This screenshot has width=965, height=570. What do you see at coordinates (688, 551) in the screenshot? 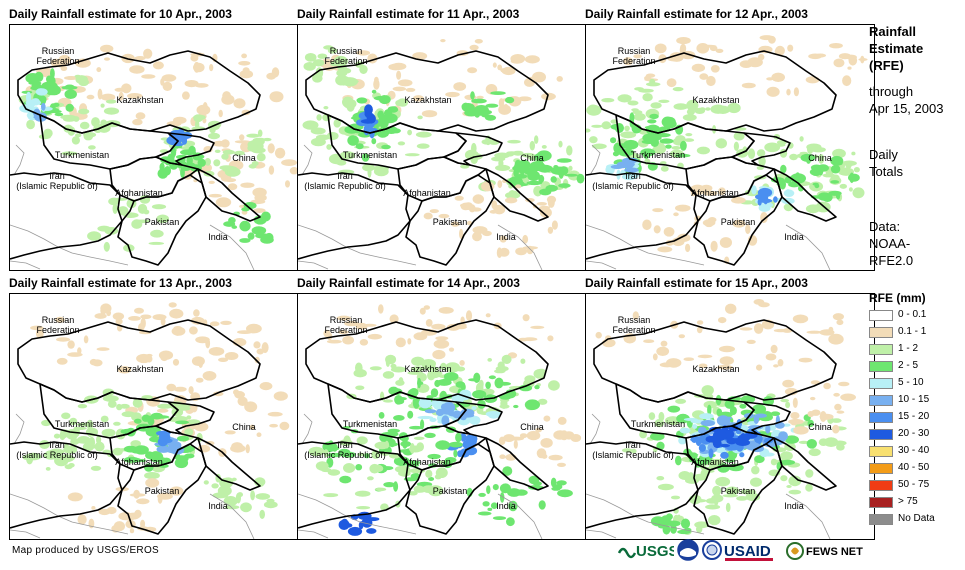
I see `noaa-logo` at bounding box center [688, 551].